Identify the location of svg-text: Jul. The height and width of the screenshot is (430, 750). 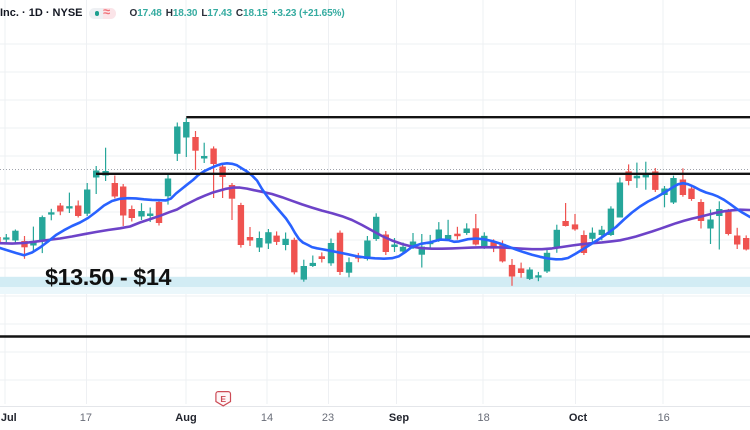
(9, 418).